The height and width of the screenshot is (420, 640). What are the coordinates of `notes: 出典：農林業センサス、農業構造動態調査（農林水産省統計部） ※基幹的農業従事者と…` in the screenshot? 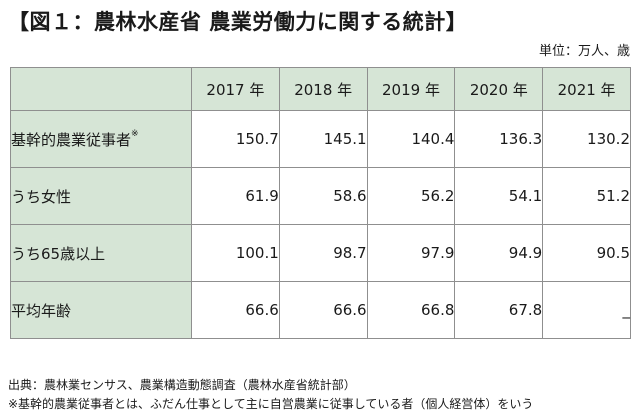 It's located at (270, 395).